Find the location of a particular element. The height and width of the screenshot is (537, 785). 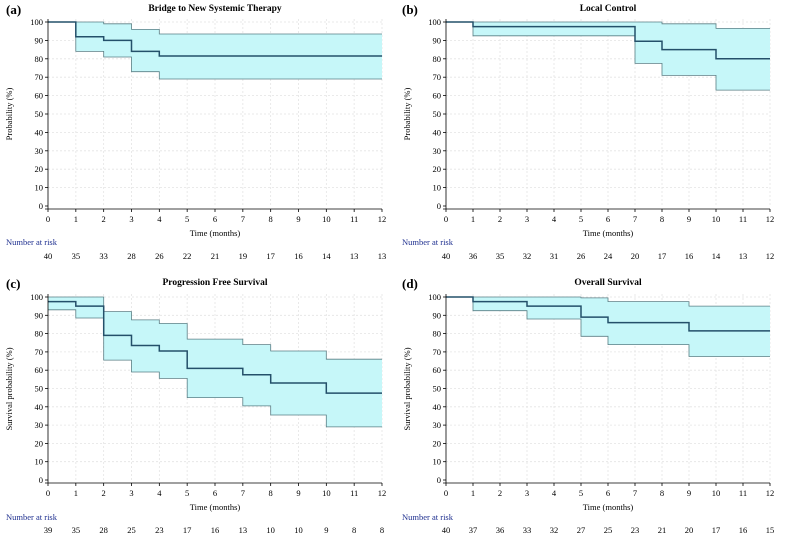

risk-count: 26 is located at coordinates (159, 256).